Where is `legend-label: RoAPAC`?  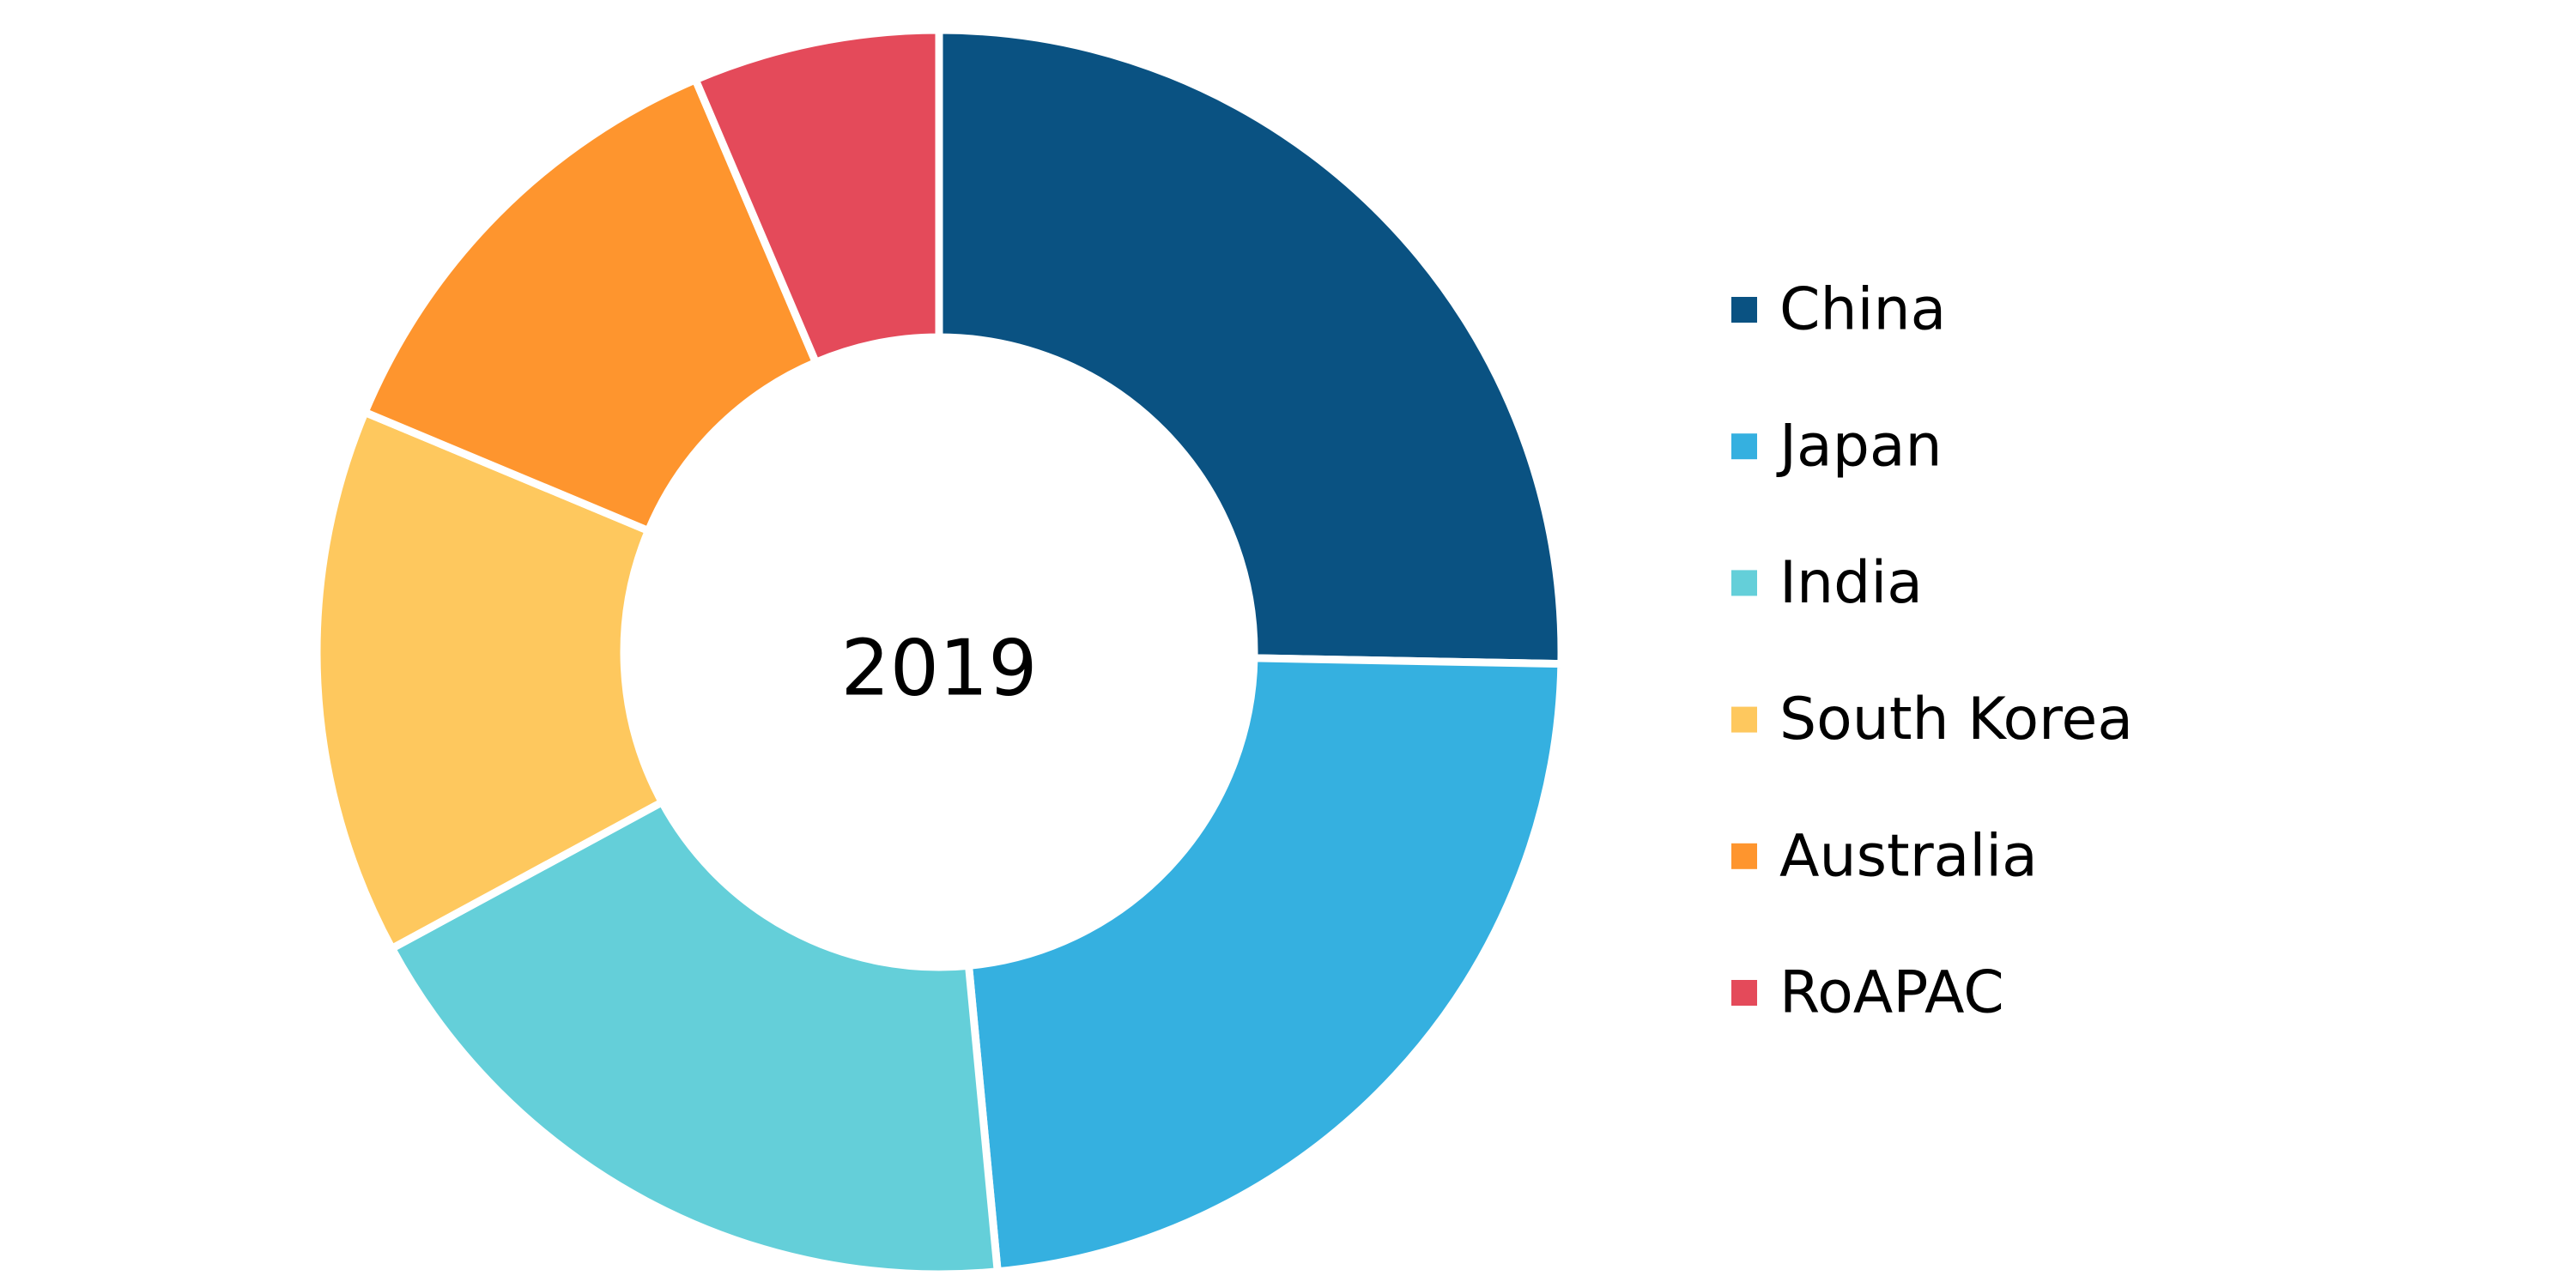
legend-label: RoAPAC is located at coordinates (1891, 993).